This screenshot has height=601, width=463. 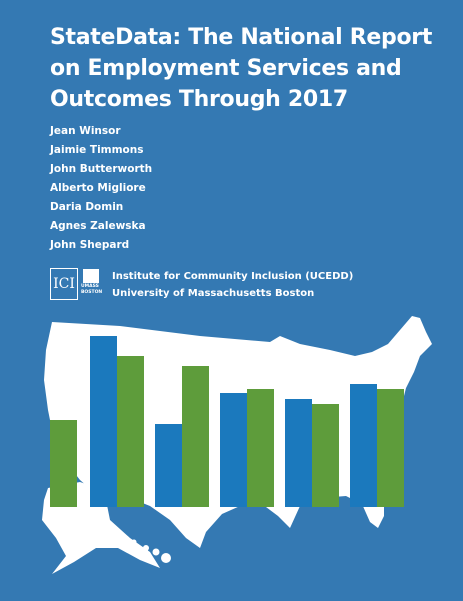 What do you see at coordinates (98, 188) in the screenshot?
I see `author: Alberto Migliore` at bounding box center [98, 188].